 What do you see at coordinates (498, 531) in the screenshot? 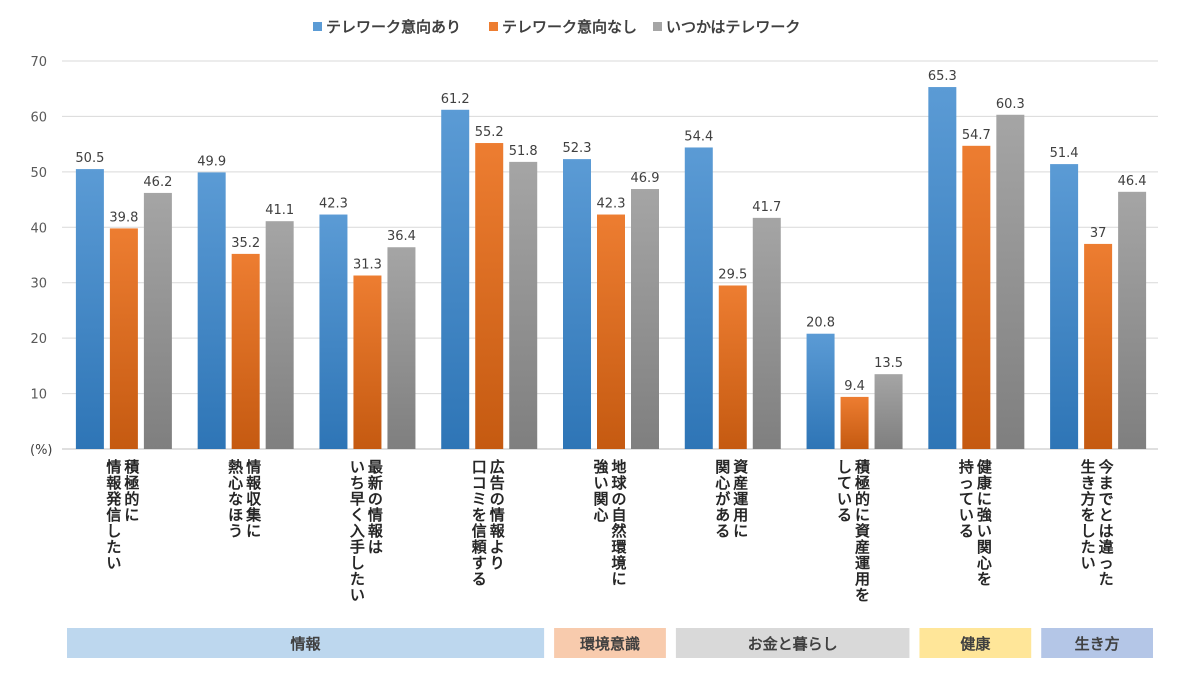
I see `category-label-char: 報` at bounding box center [498, 531].